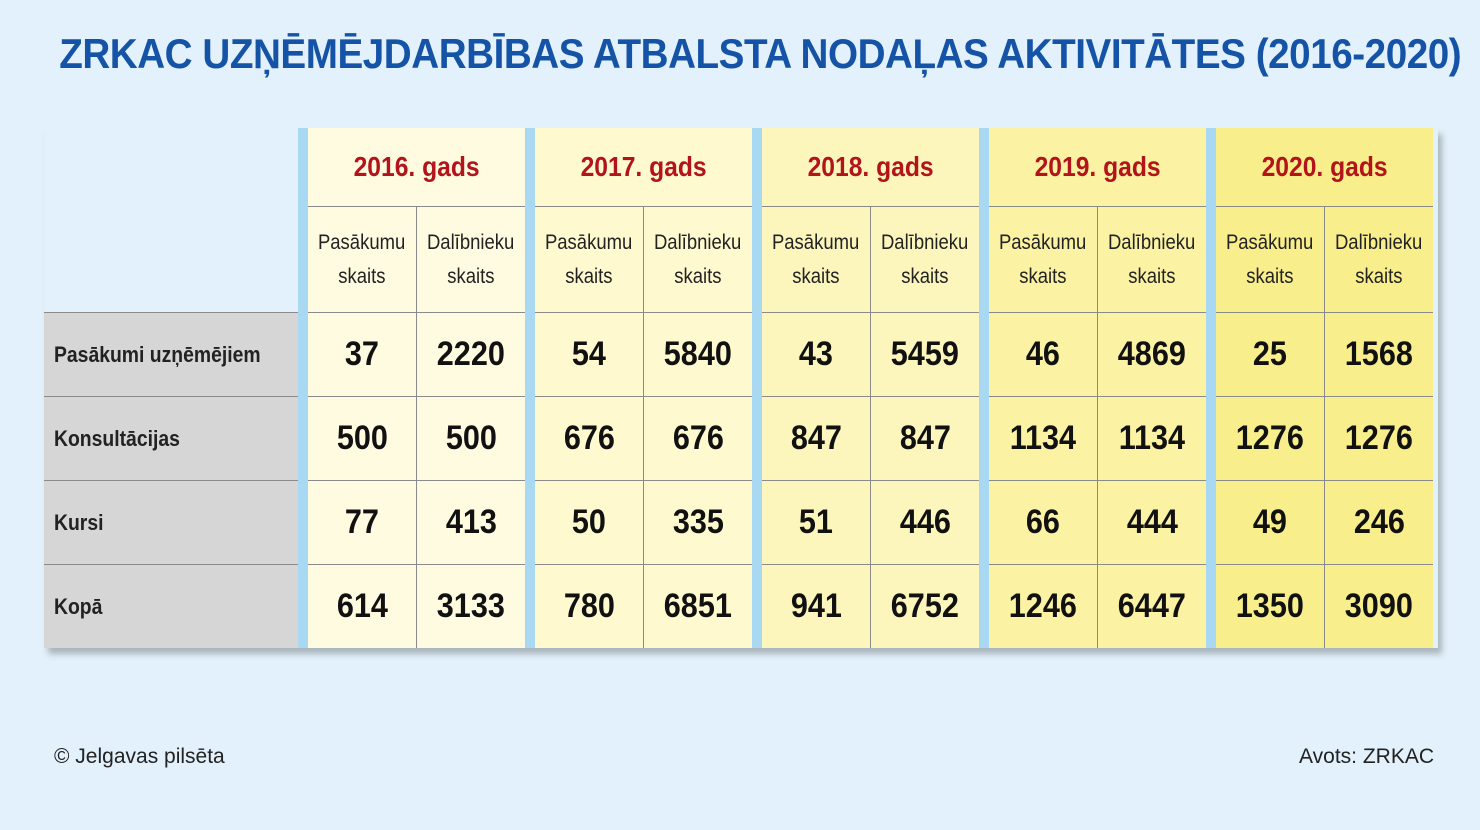 This screenshot has height=830, width=1480. What do you see at coordinates (925, 606) in the screenshot?
I see `cell-value: 6752` at bounding box center [925, 606].